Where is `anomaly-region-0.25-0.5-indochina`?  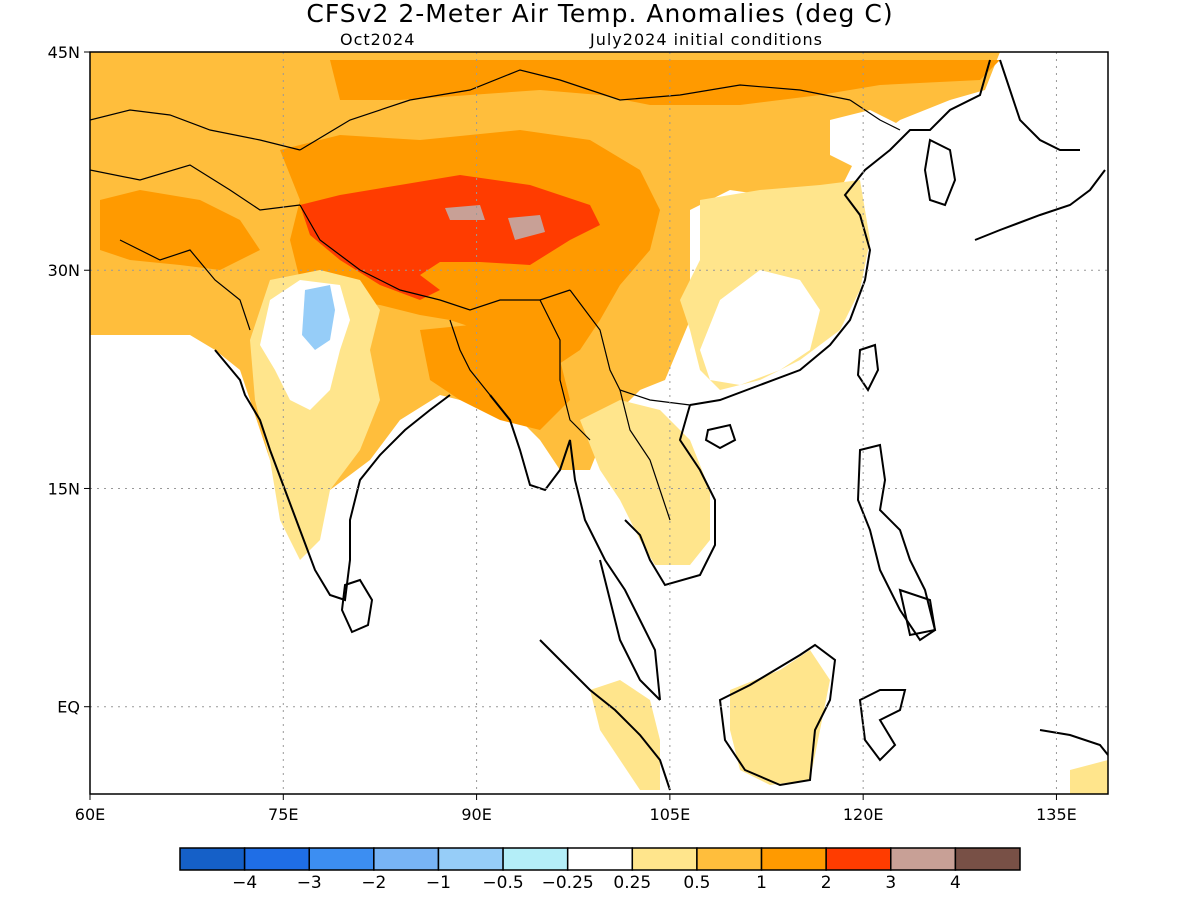 anomaly-region-0.25-0.5-indochina is located at coordinates (645, 482).